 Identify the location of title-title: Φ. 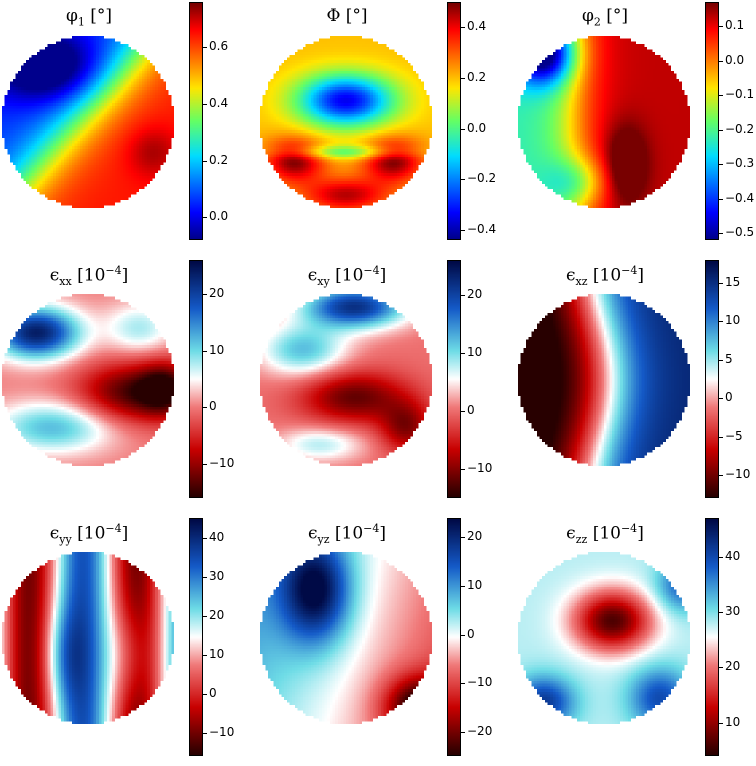
(333, 16).